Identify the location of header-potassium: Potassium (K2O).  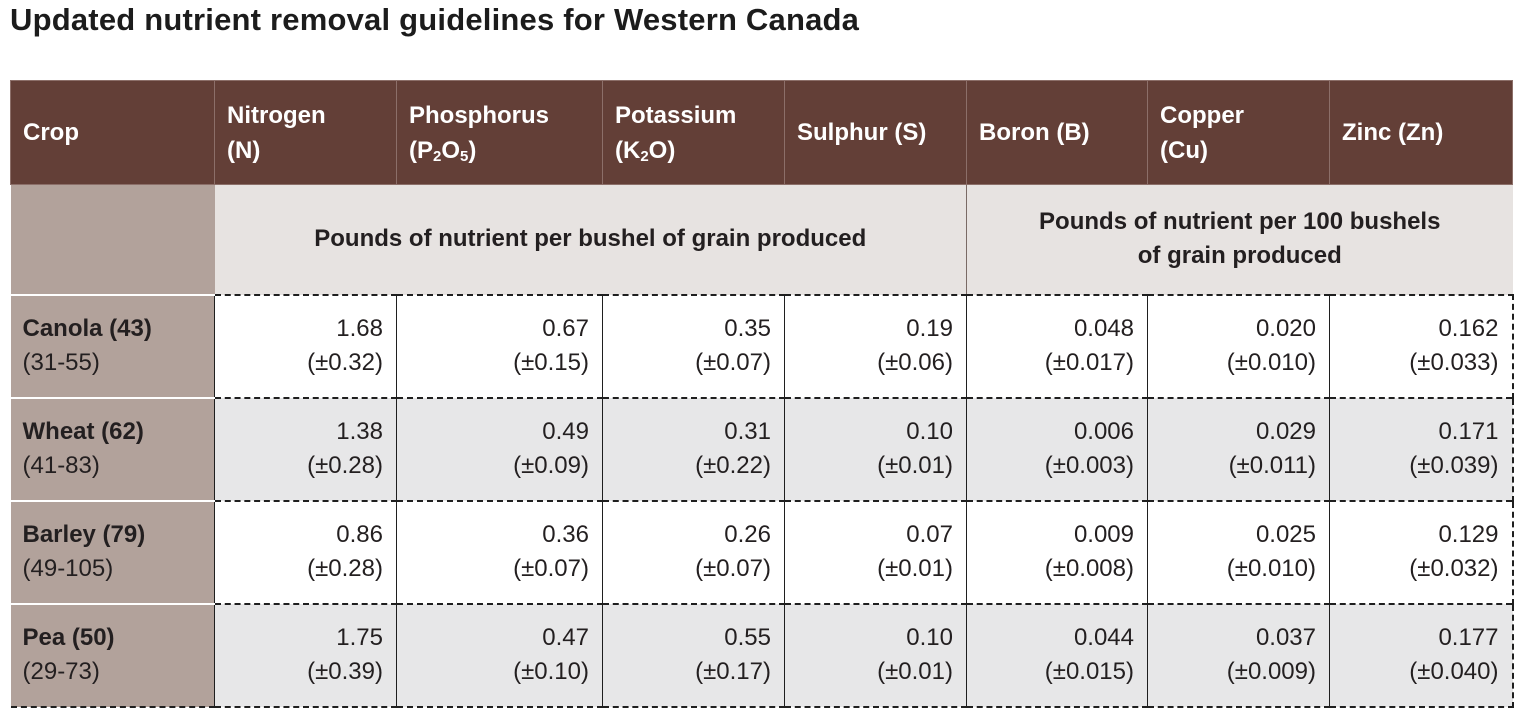
(693, 132).